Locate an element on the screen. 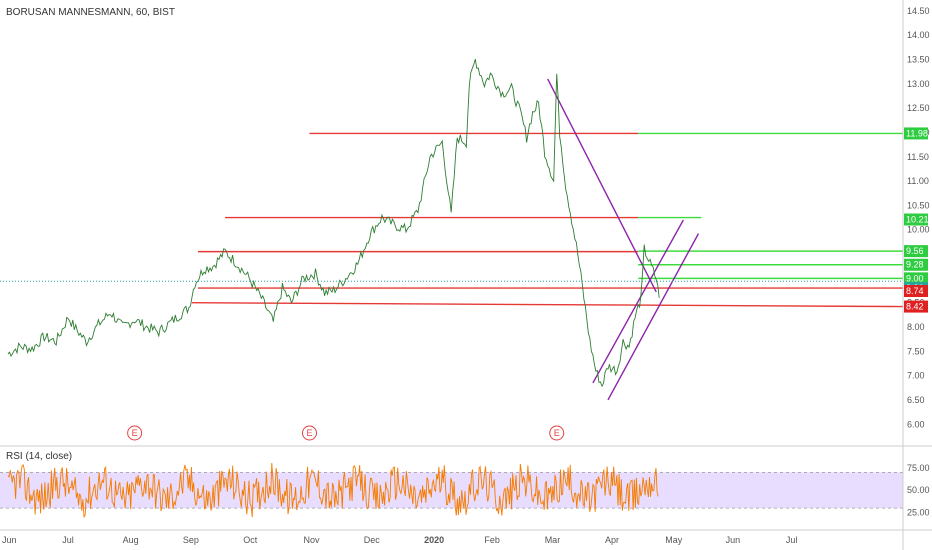 This screenshot has width=932, height=550. price-badge-label: 10.21 is located at coordinates (917, 220).